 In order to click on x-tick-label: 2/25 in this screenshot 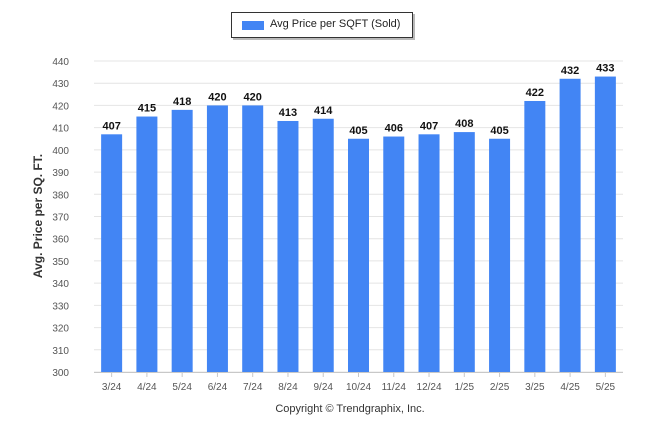, I will do `click(500, 387)`.